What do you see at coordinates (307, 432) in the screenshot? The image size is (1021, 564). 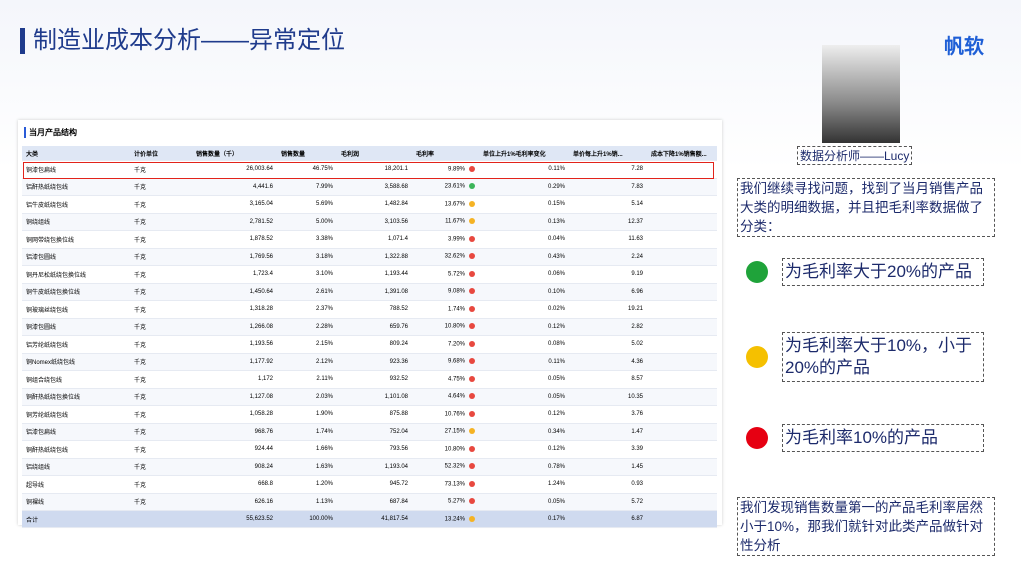 I see `cell: 1.74%` at bounding box center [307, 432].